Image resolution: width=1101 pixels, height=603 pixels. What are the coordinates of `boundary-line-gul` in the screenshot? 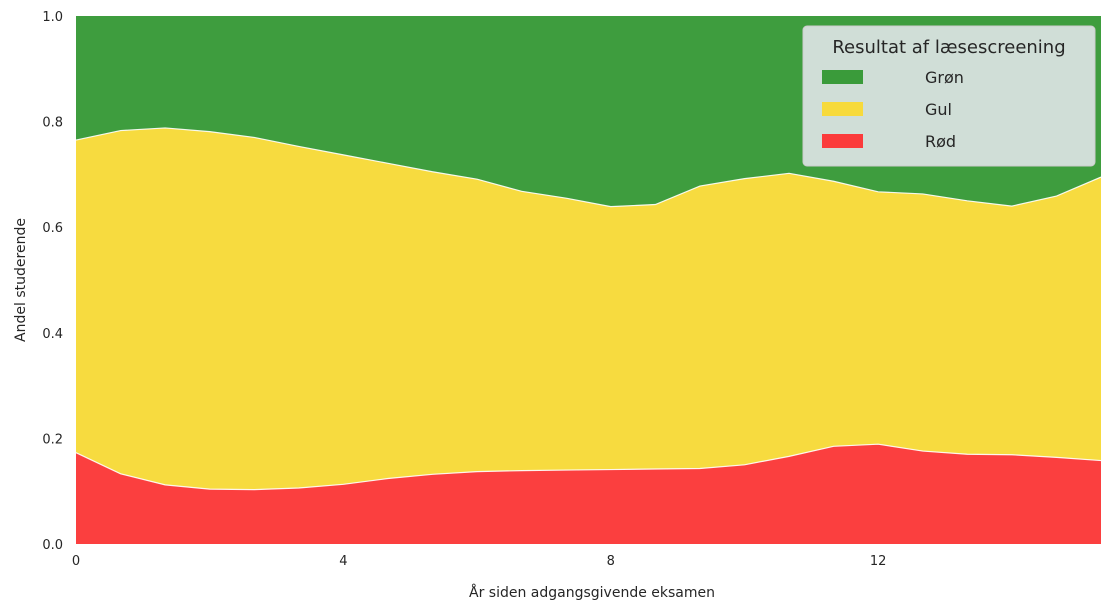 It's located at (588, 167).